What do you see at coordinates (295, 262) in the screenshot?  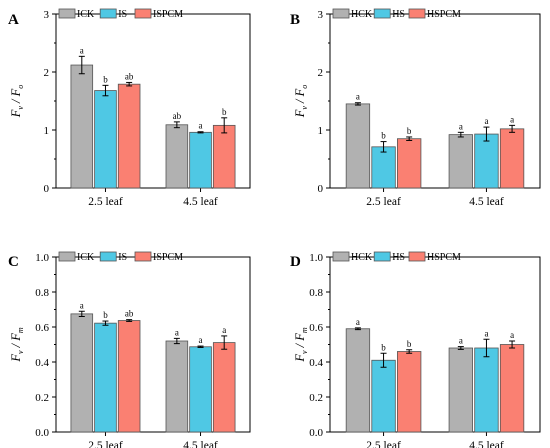 I see `panel-letter: D` at bounding box center [295, 262].